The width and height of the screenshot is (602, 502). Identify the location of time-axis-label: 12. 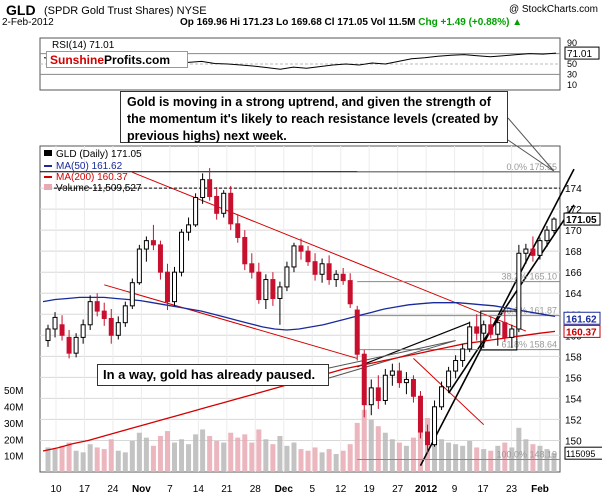
(341, 489).